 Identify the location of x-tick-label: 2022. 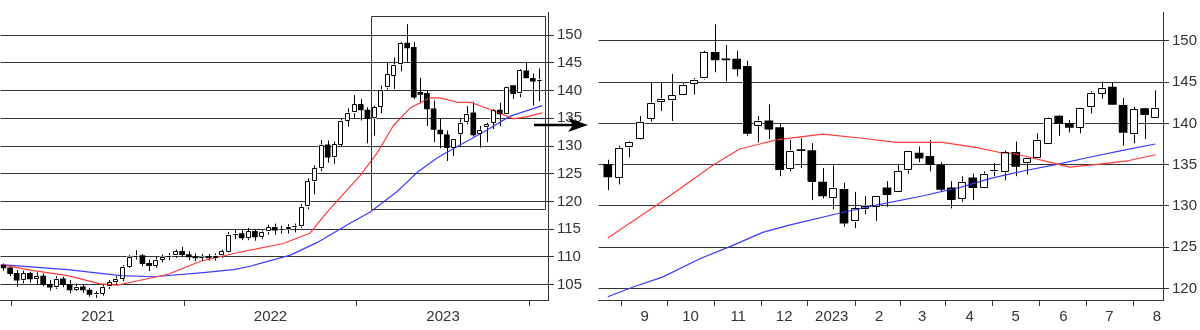
(270, 316).